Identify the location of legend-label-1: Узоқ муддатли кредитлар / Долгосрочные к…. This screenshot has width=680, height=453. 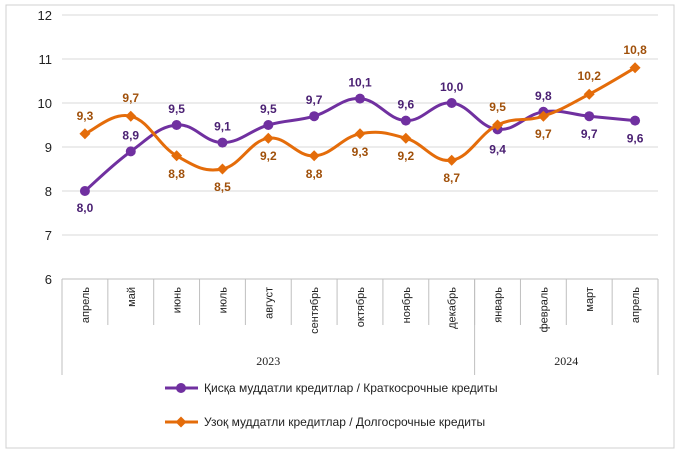
(344, 422).